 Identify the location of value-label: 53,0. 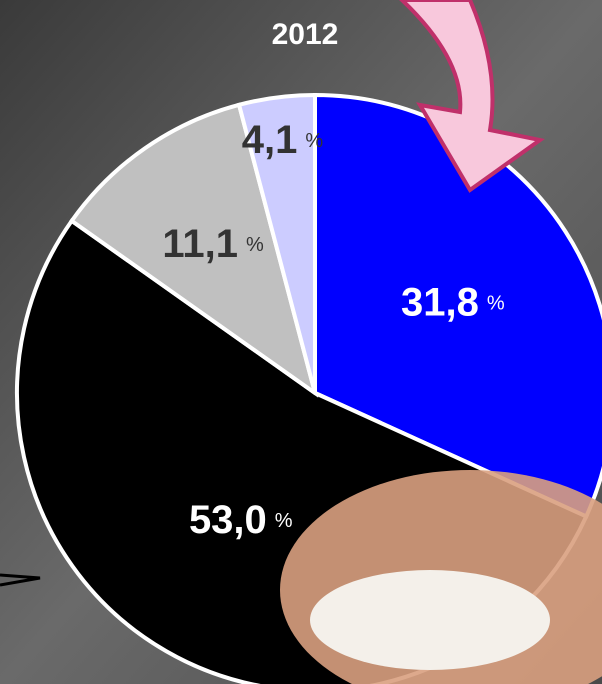
(228, 520).